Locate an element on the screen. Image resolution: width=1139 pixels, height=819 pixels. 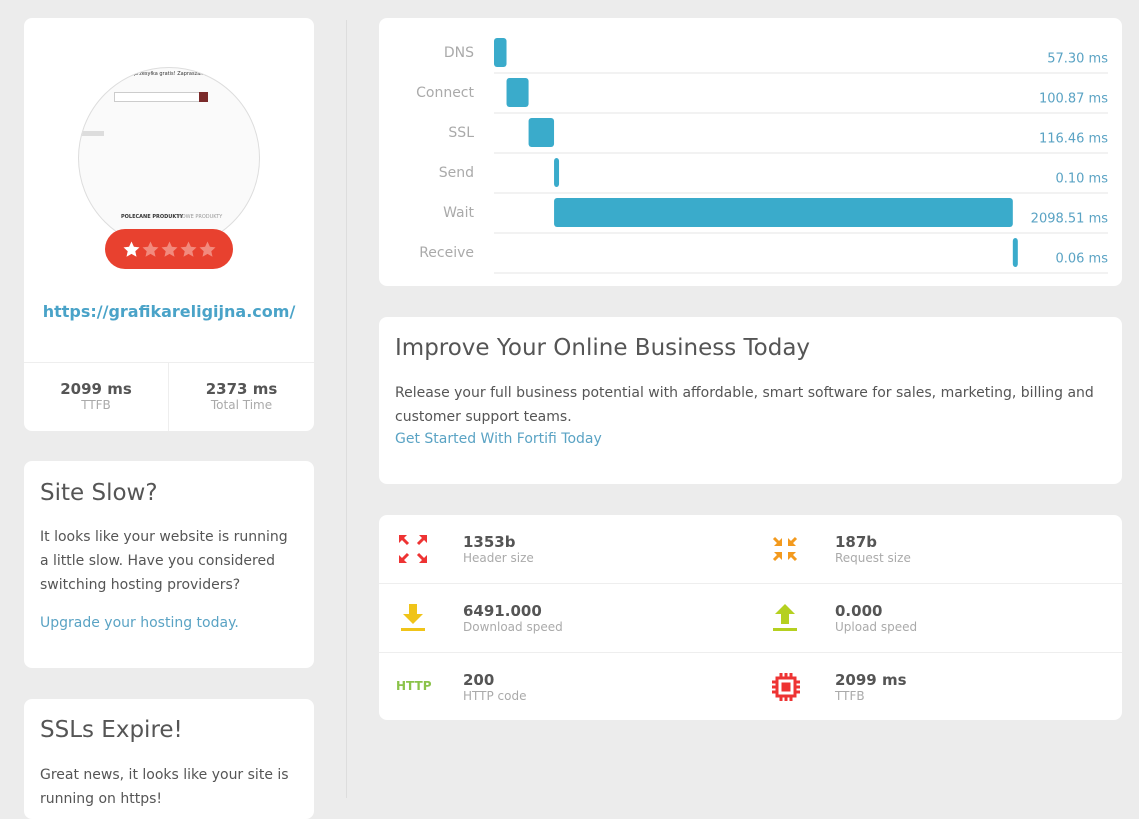
timing-label: SSL is located at coordinates (461, 133).